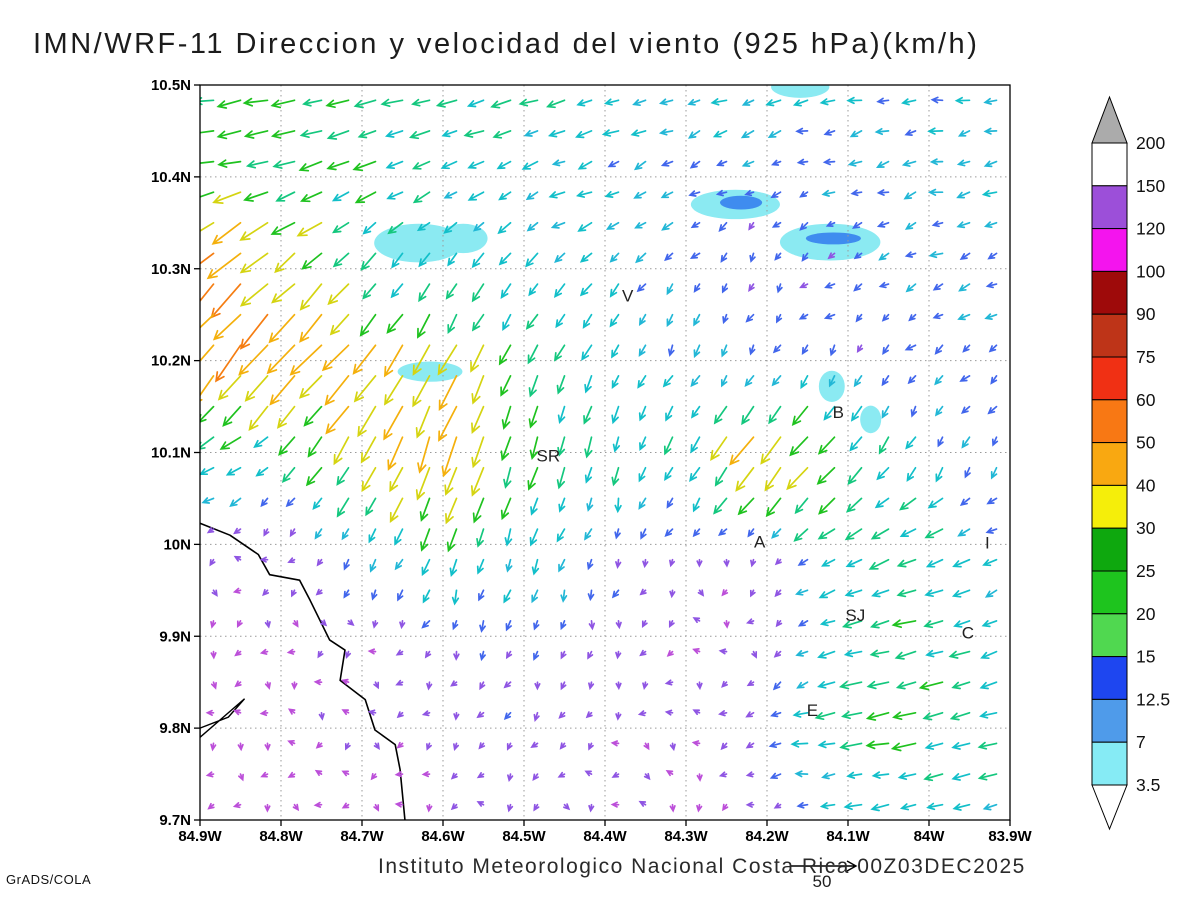  Describe the element at coordinates (175, 728) in the screenshot. I see `y-tick-label: 9.8N` at that location.